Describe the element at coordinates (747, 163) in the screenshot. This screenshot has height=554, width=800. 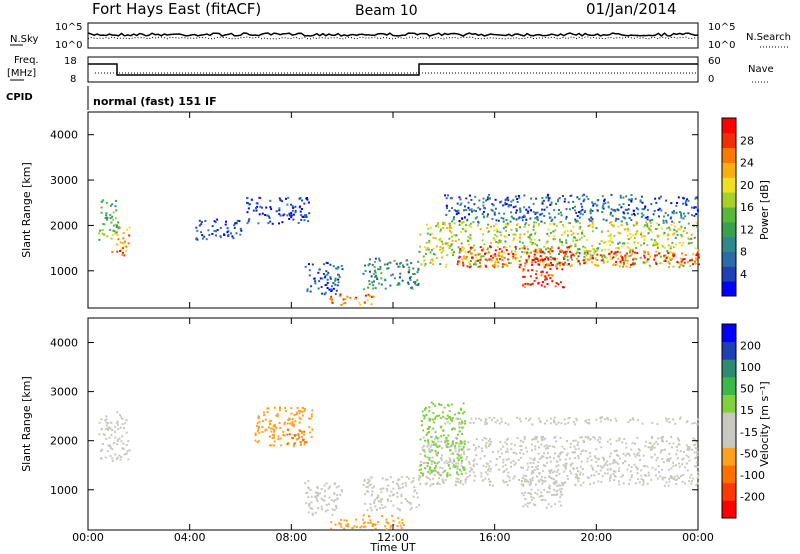
I see `colorbar-tick-label: 24` at that location.